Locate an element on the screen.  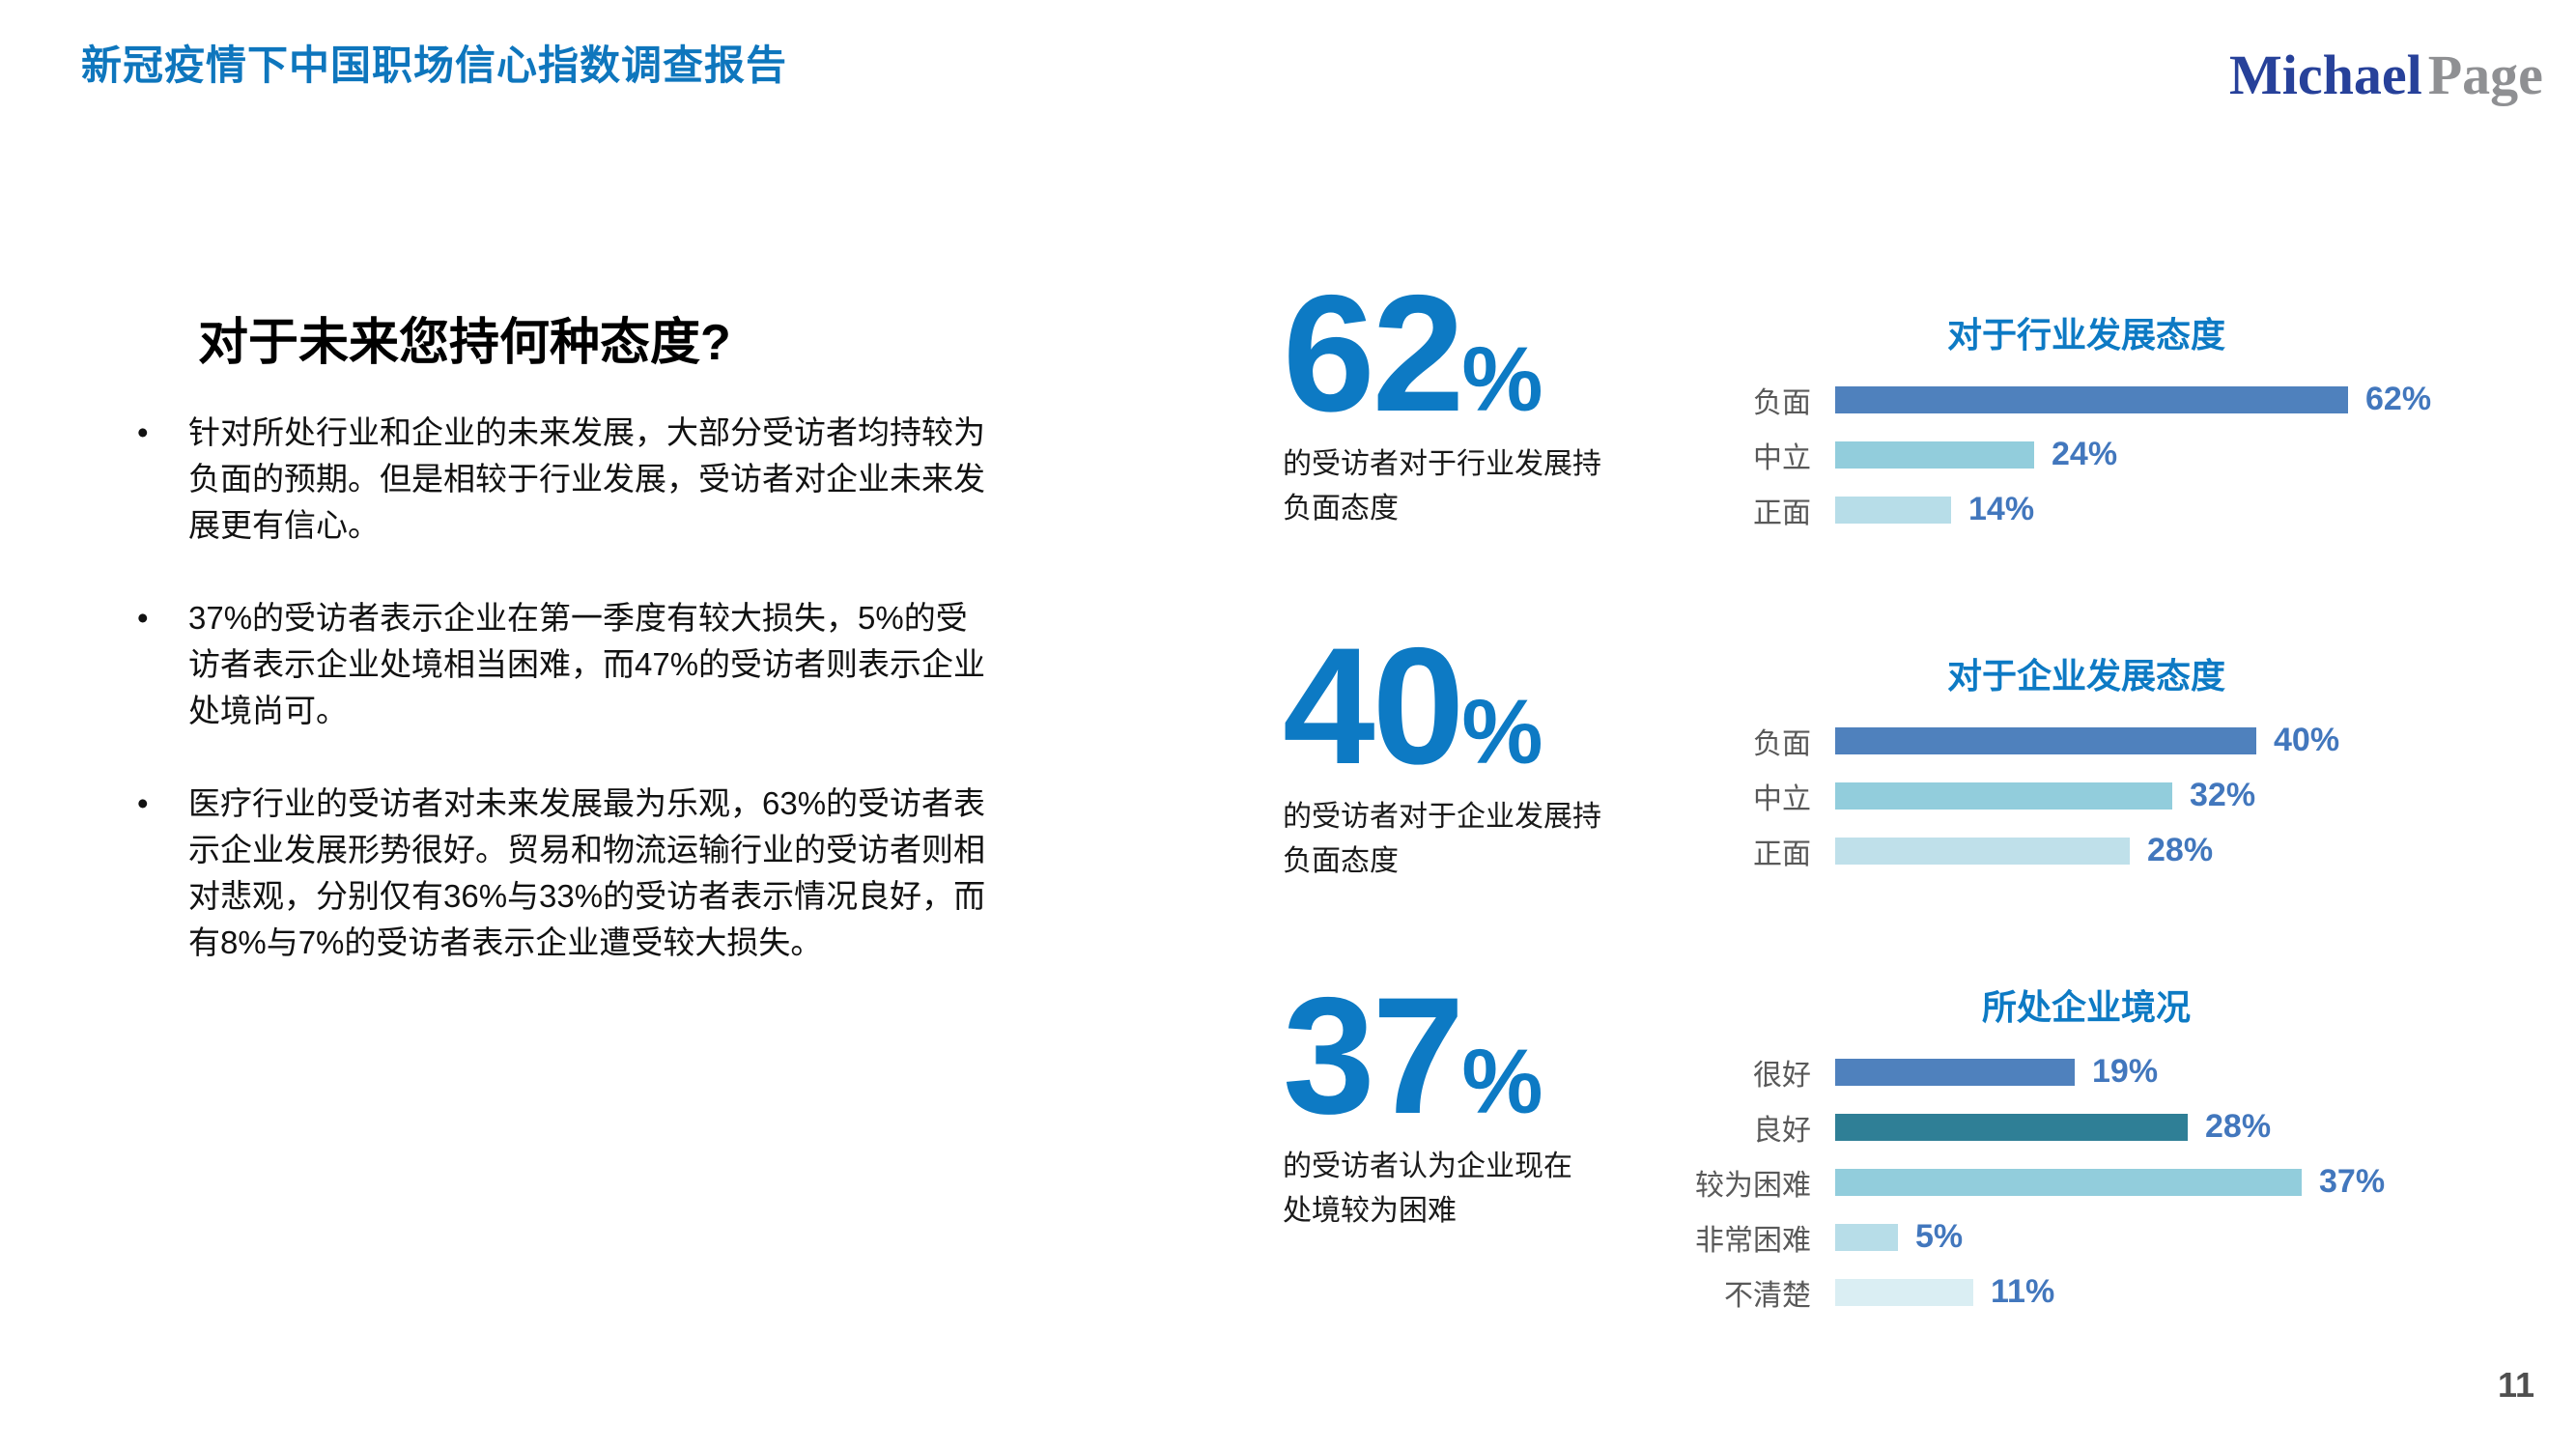
stat-number: 37% is located at coordinates (1427, 1056).